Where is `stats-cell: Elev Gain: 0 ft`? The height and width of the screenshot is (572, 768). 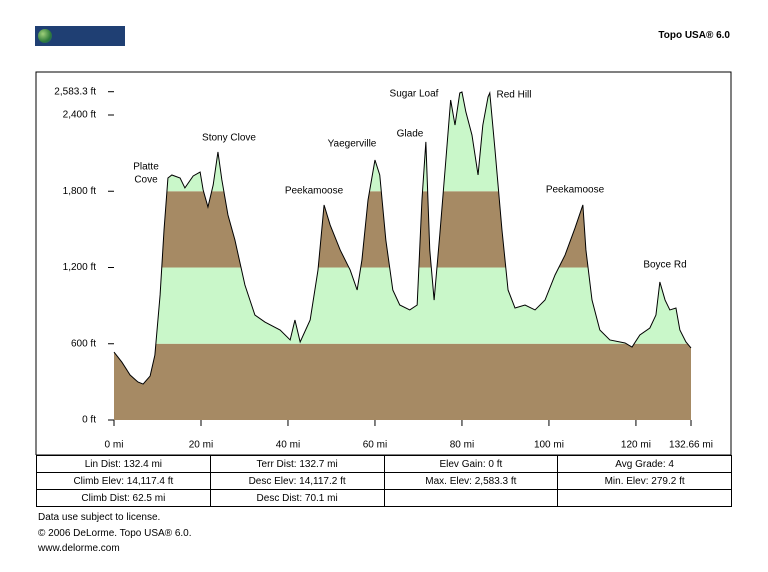
stats-cell: Elev Gain: 0 ft is located at coordinates (471, 464).